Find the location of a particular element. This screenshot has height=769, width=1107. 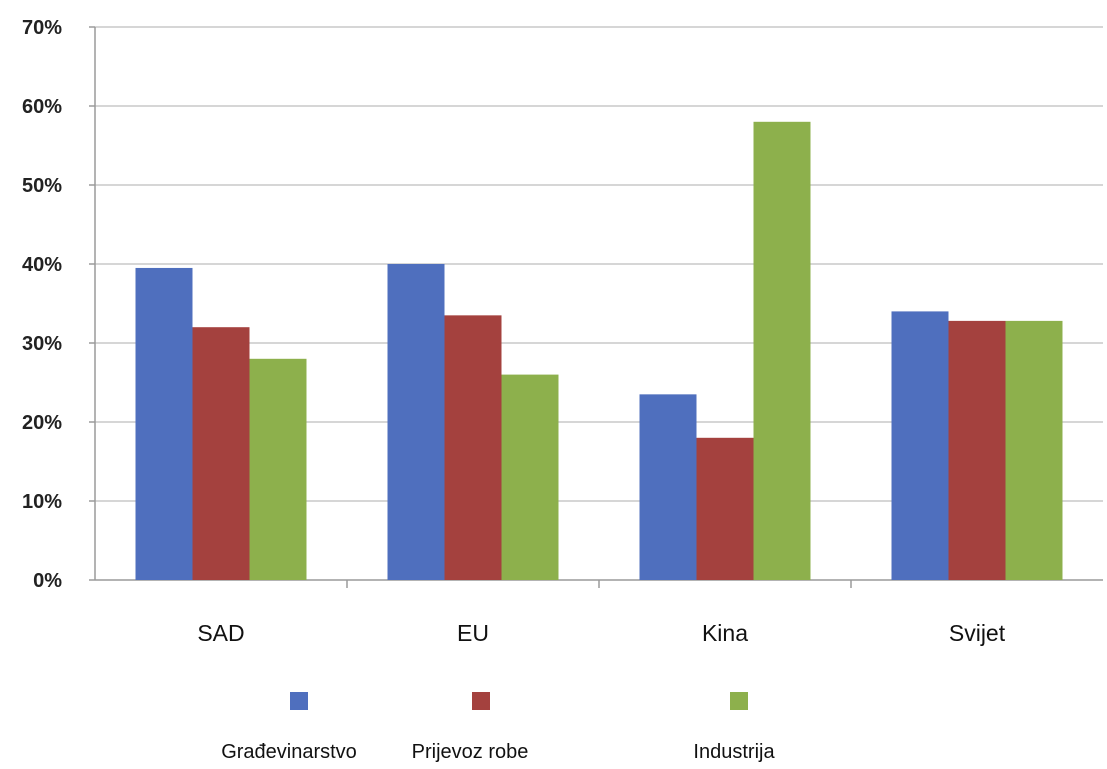

y-tick-label: 20% is located at coordinates (42, 423).